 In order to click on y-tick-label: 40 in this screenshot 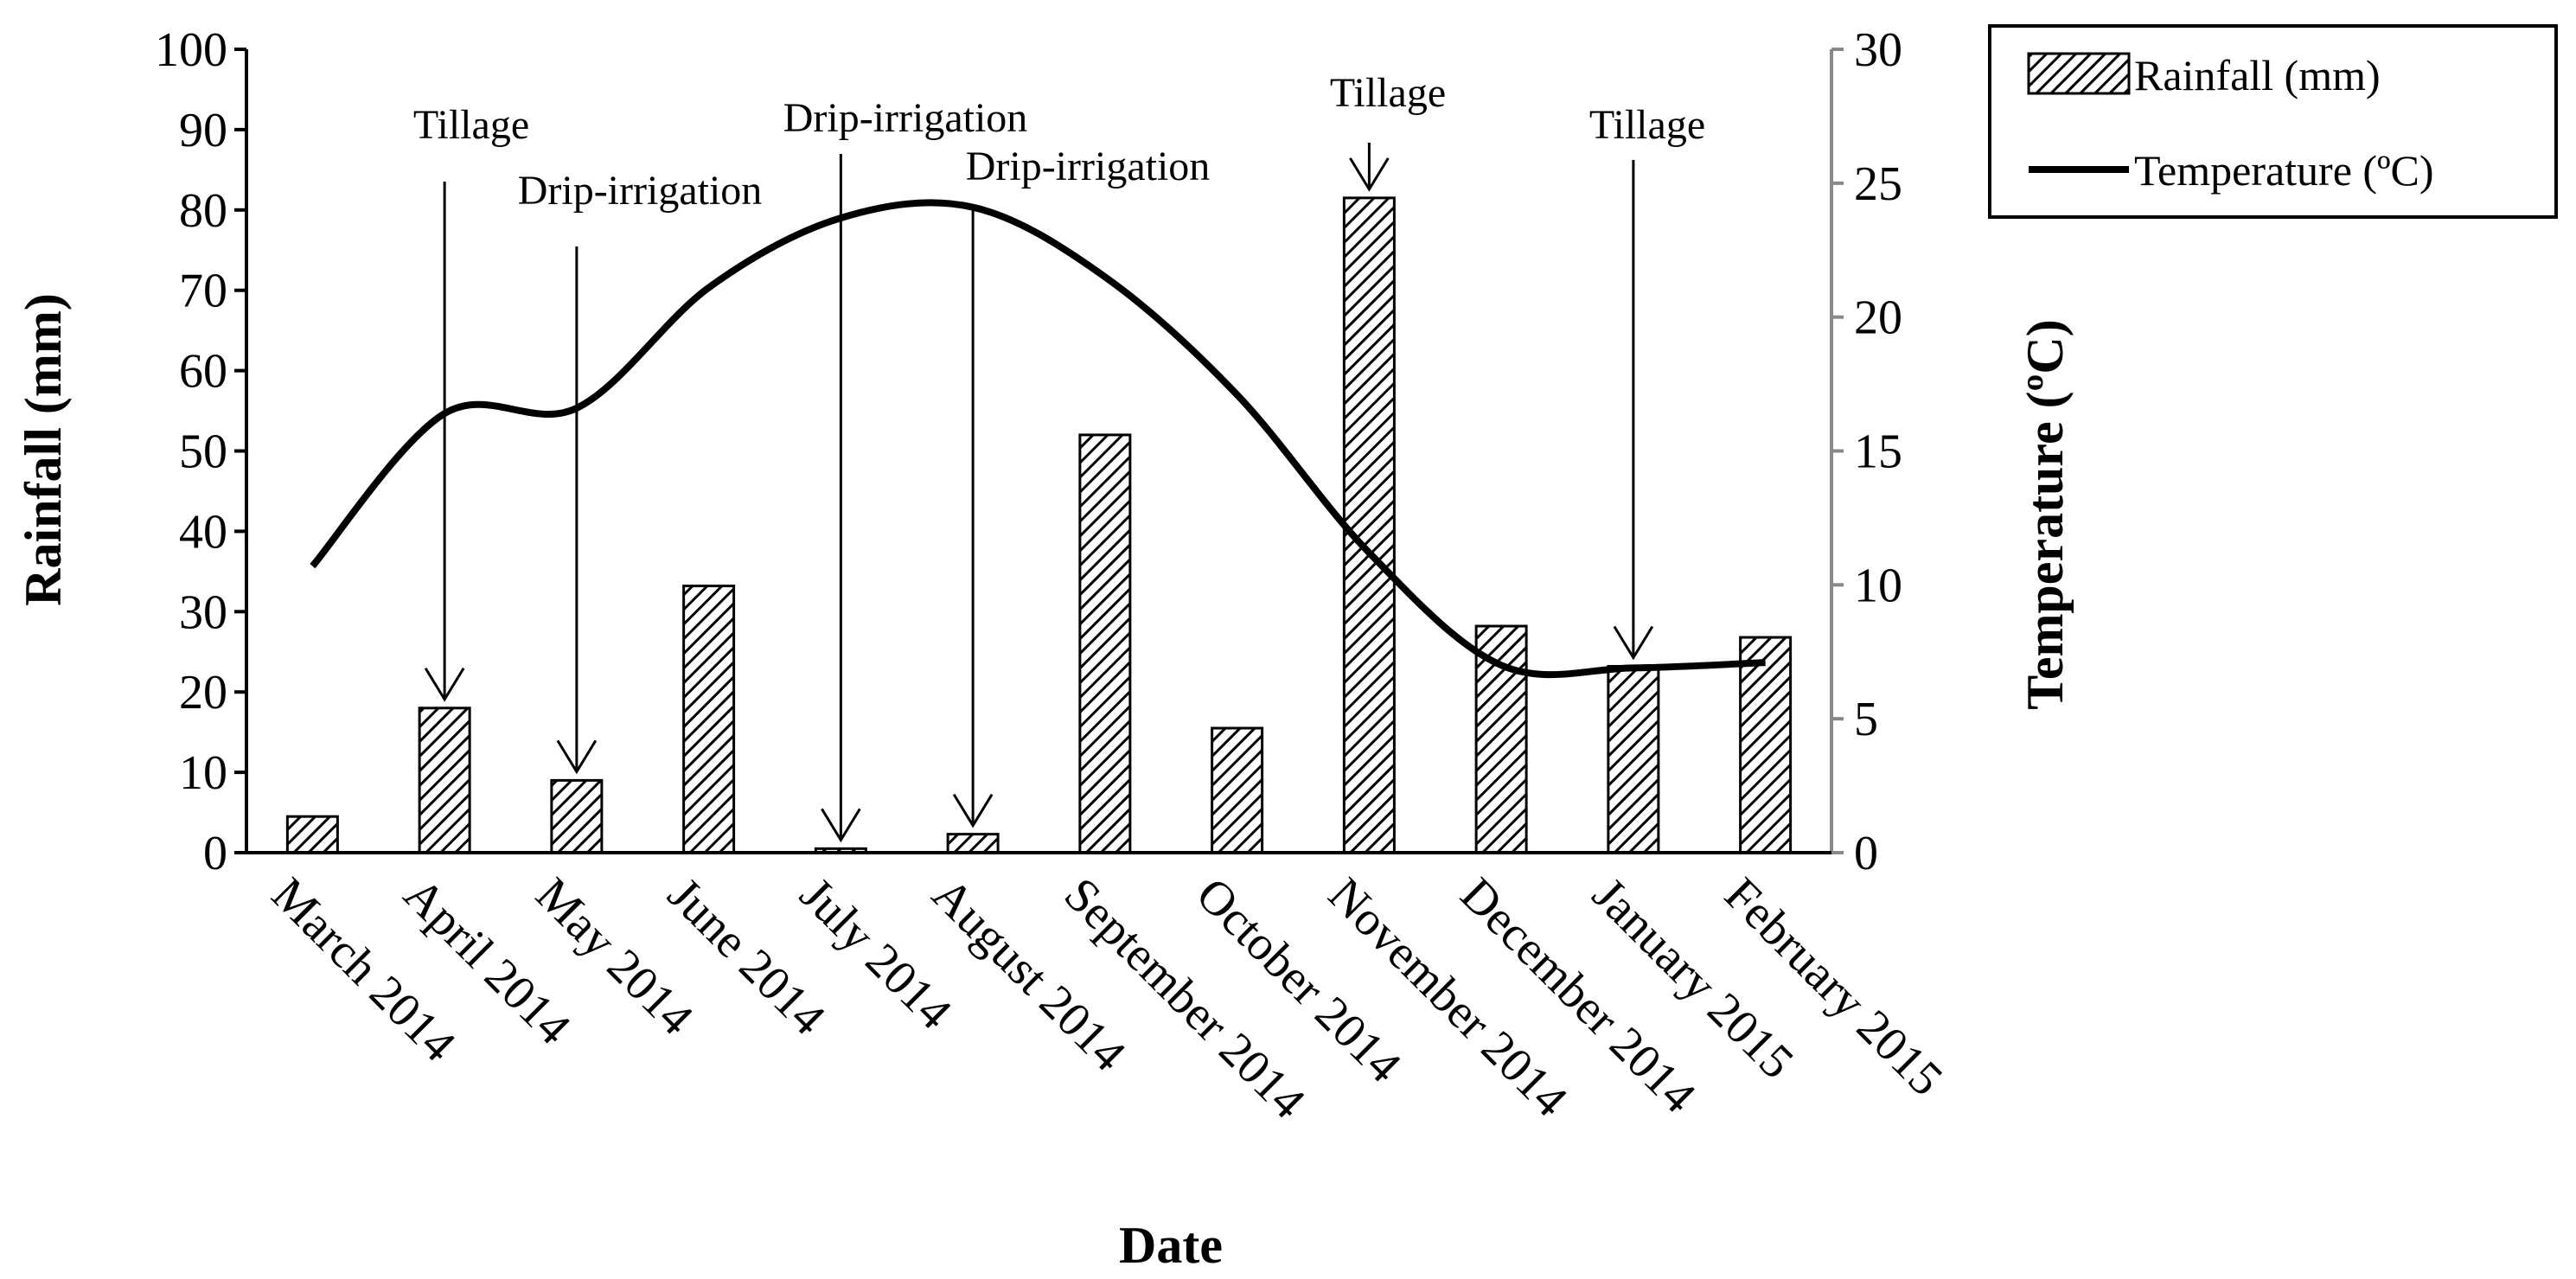, I will do `click(203, 532)`.